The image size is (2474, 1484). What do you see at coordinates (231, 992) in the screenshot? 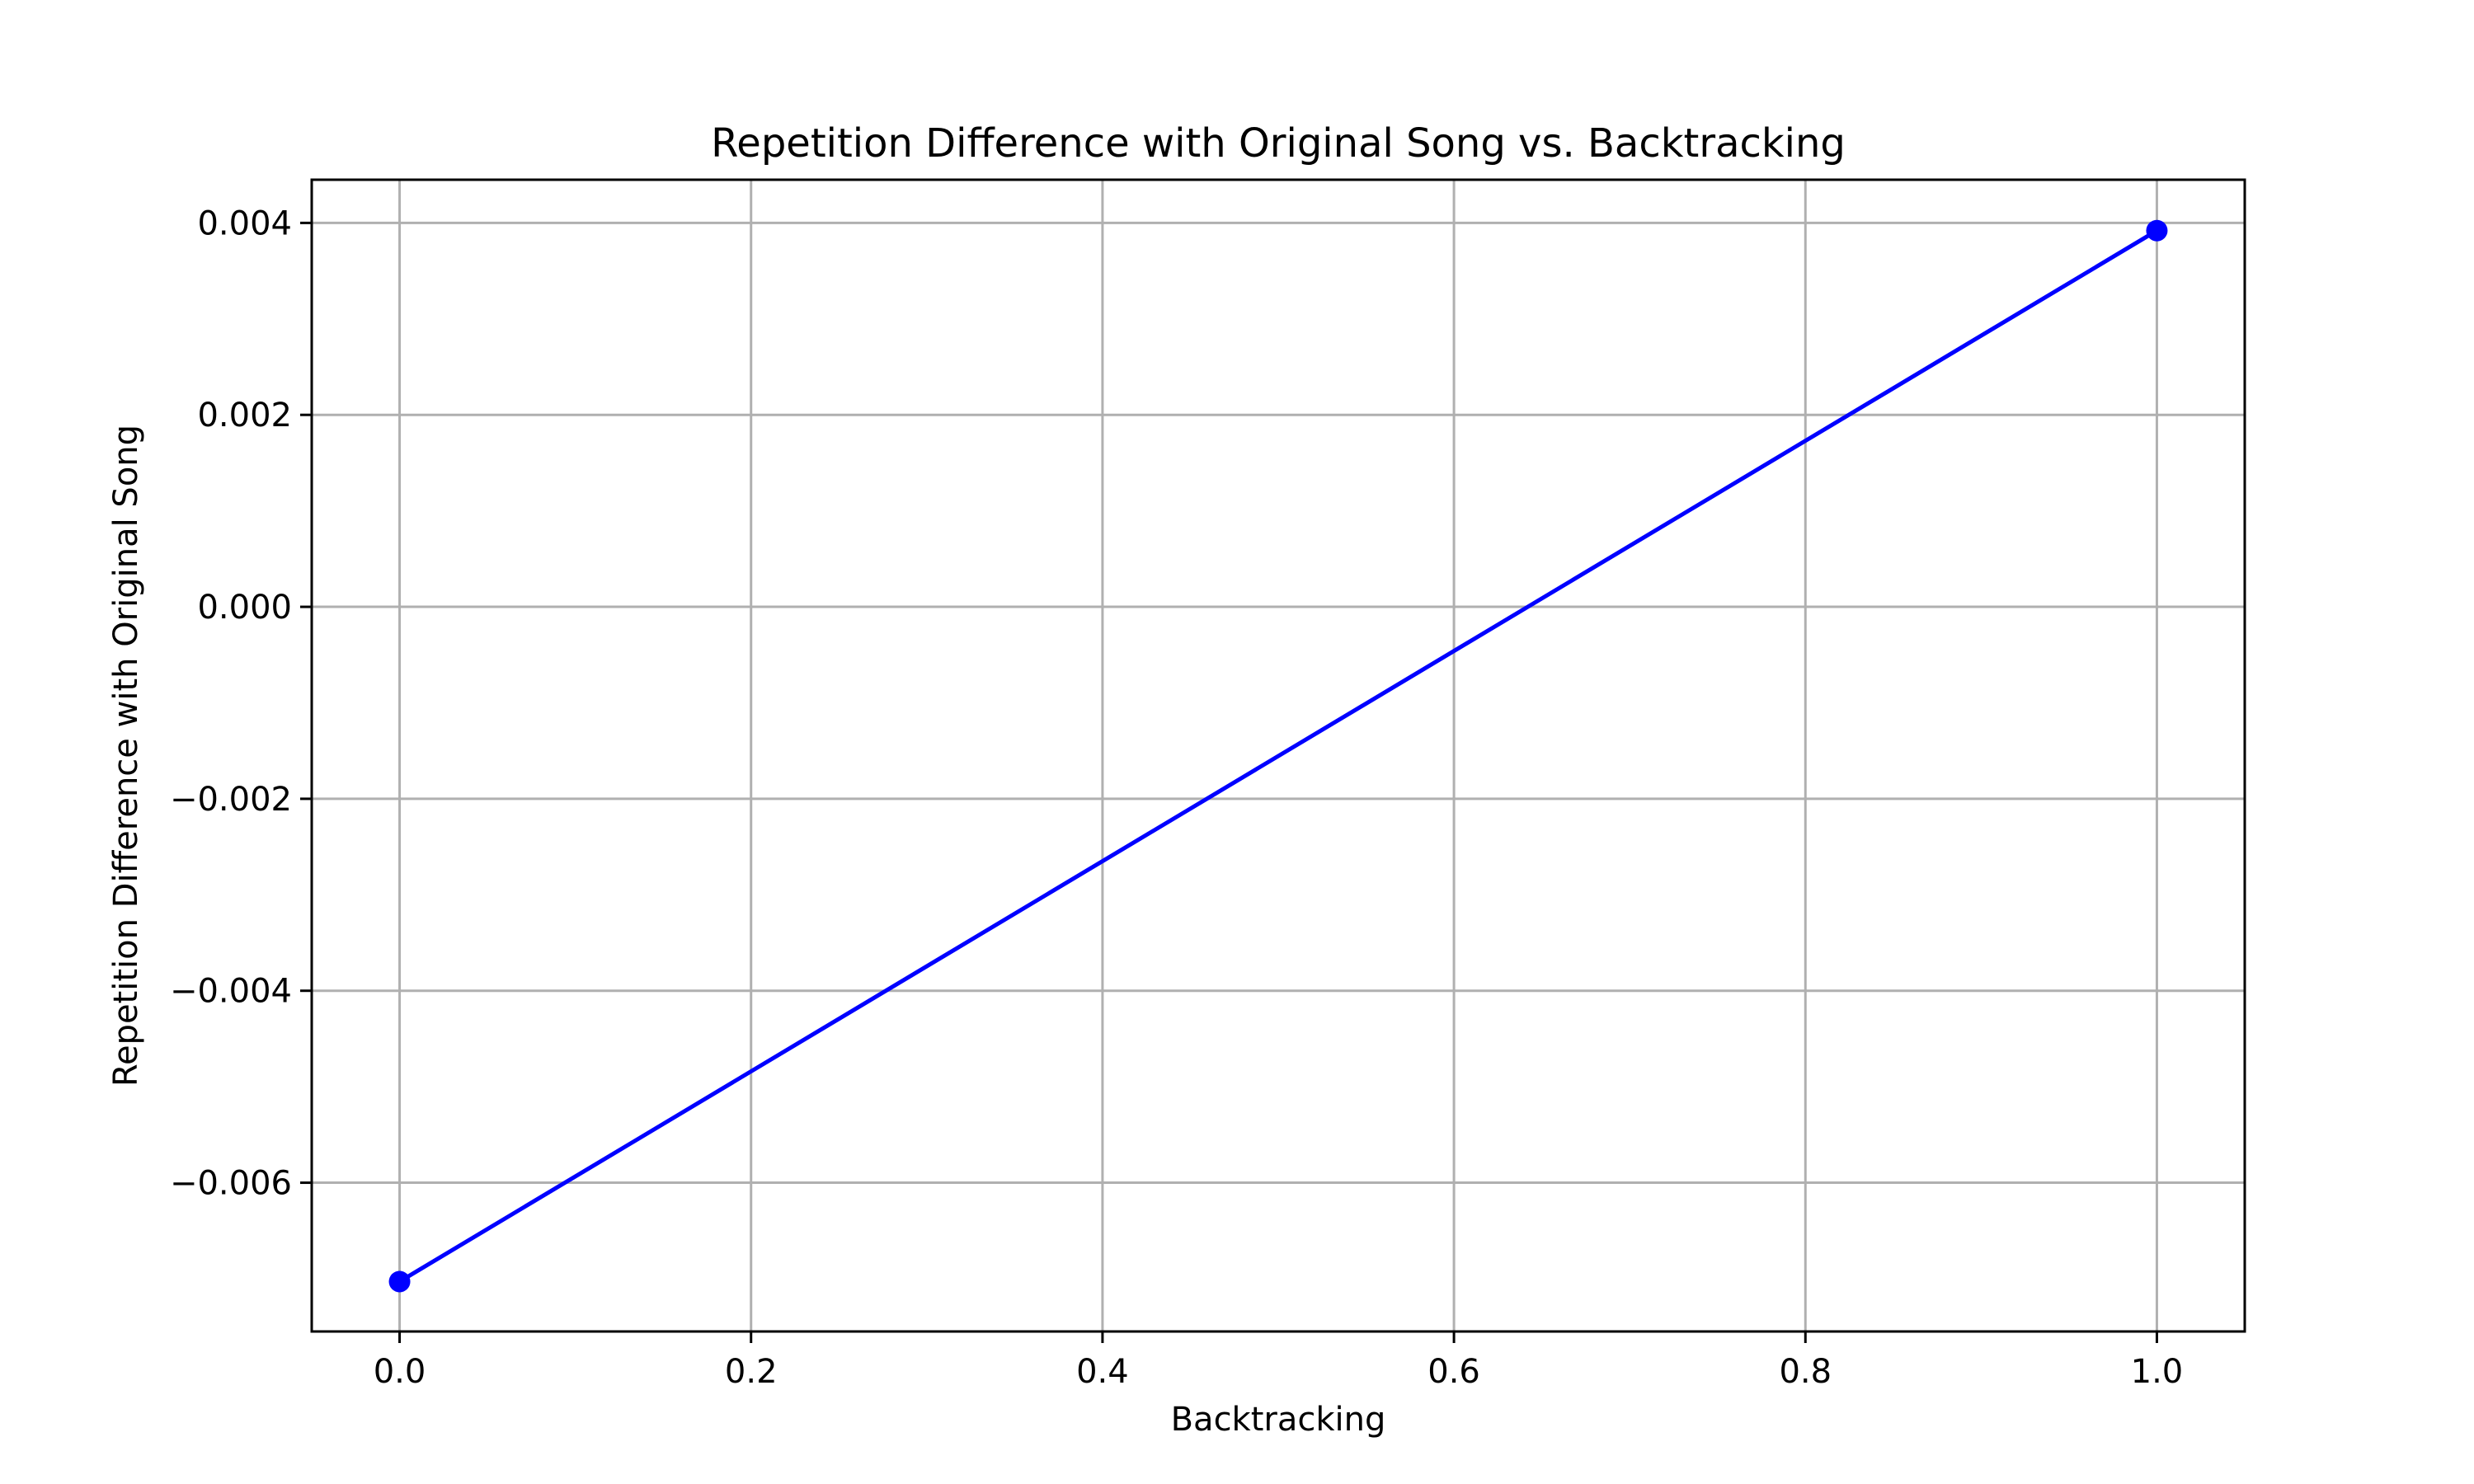
I see `y-tick-label: −0.004` at bounding box center [231, 992].